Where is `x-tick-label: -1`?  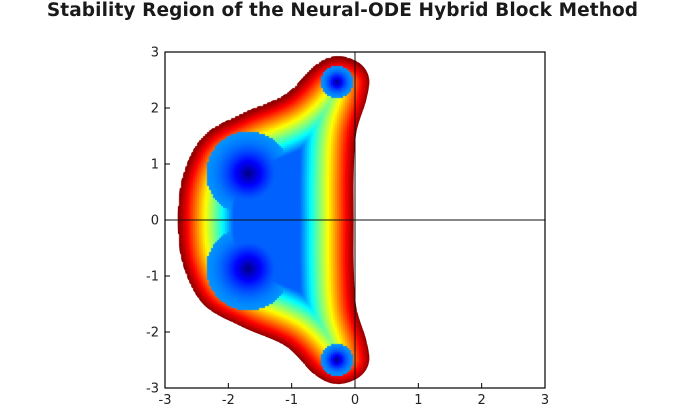
x-tick-label: -1 is located at coordinates (291, 400).